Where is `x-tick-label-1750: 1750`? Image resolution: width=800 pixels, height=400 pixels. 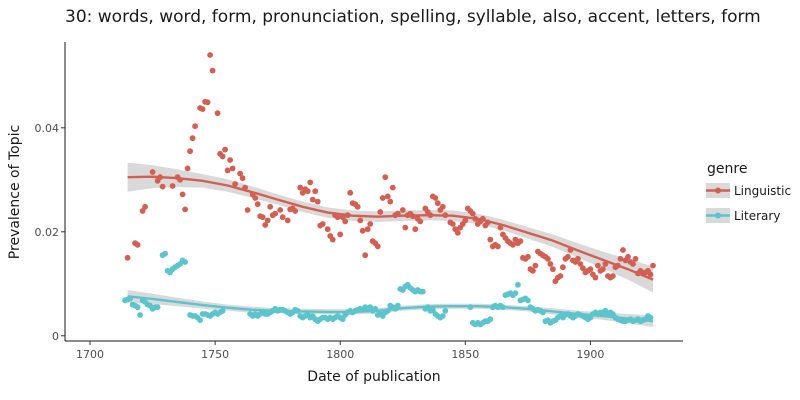 x-tick-label-1750: 1750 is located at coordinates (215, 354).